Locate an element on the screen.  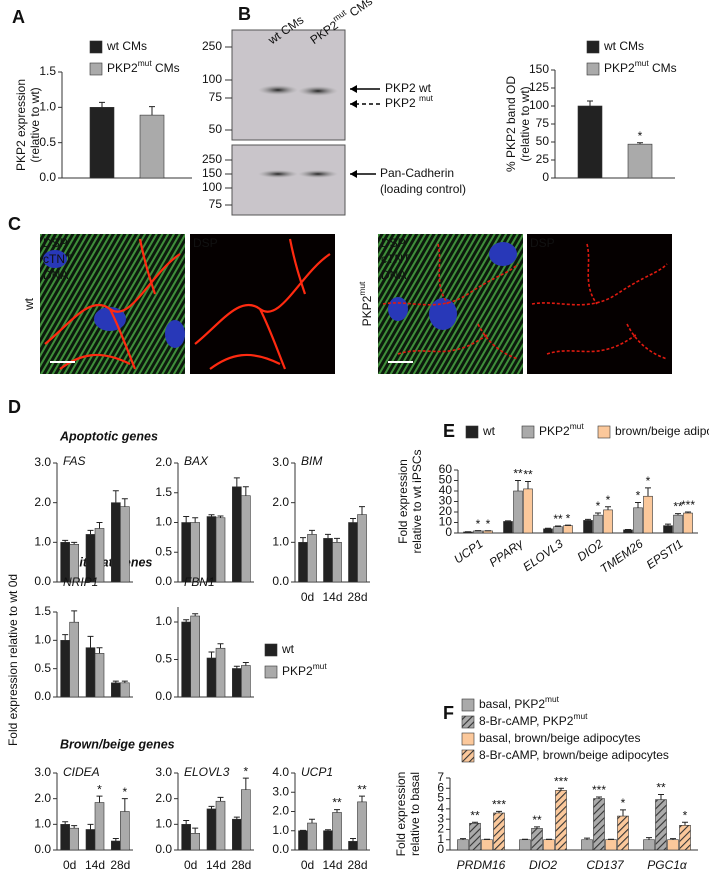
blot-lower is located at coordinates (288, 180).